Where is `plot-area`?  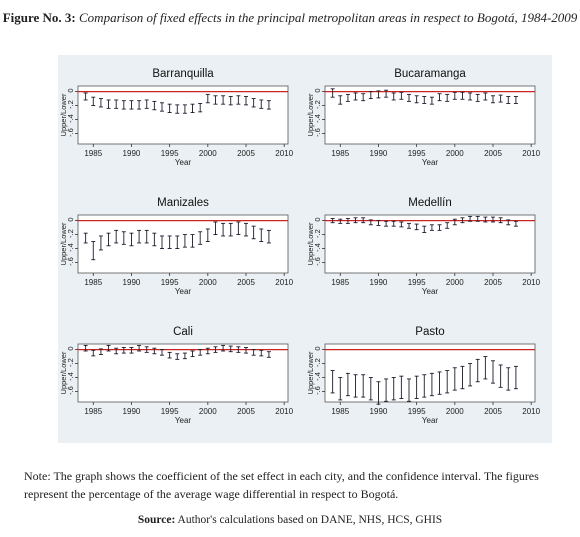 plot-area is located at coordinates (430, 115).